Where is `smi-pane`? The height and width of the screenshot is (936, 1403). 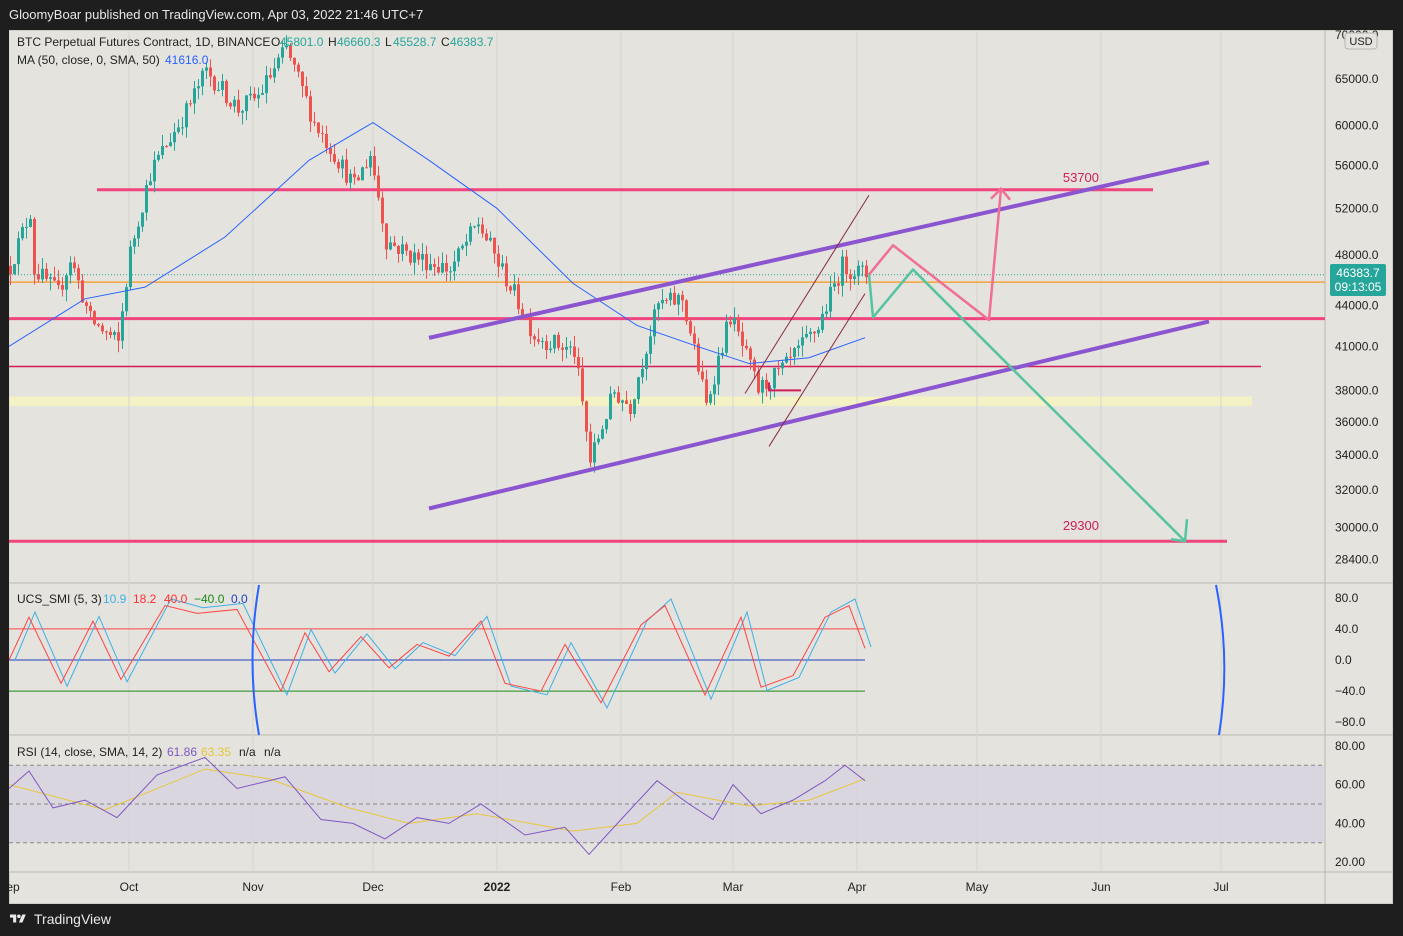
smi-pane is located at coordinates (617, 660).